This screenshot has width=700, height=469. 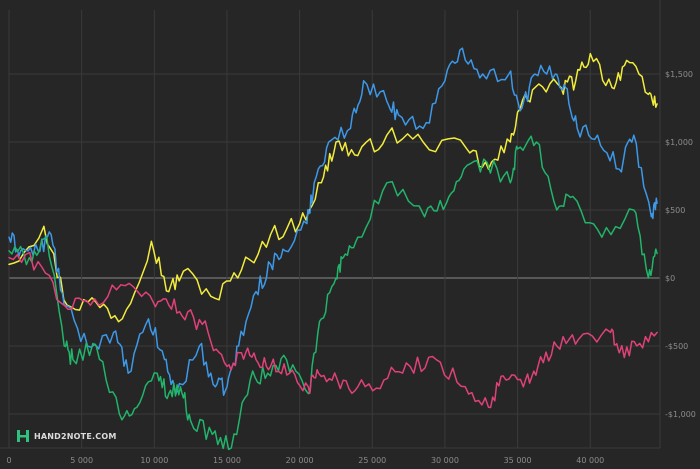 What do you see at coordinates (518, 460) in the screenshot?
I see `x-tick-label: 35 000` at bounding box center [518, 460].